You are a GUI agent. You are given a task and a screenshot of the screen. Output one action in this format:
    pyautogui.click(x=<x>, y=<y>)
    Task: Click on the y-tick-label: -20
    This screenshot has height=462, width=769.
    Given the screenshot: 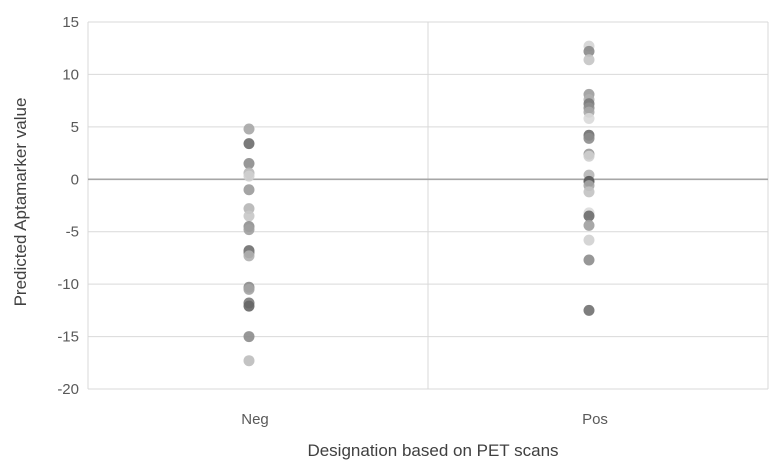 What is the action you would take?
    pyautogui.click(x=68, y=389)
    